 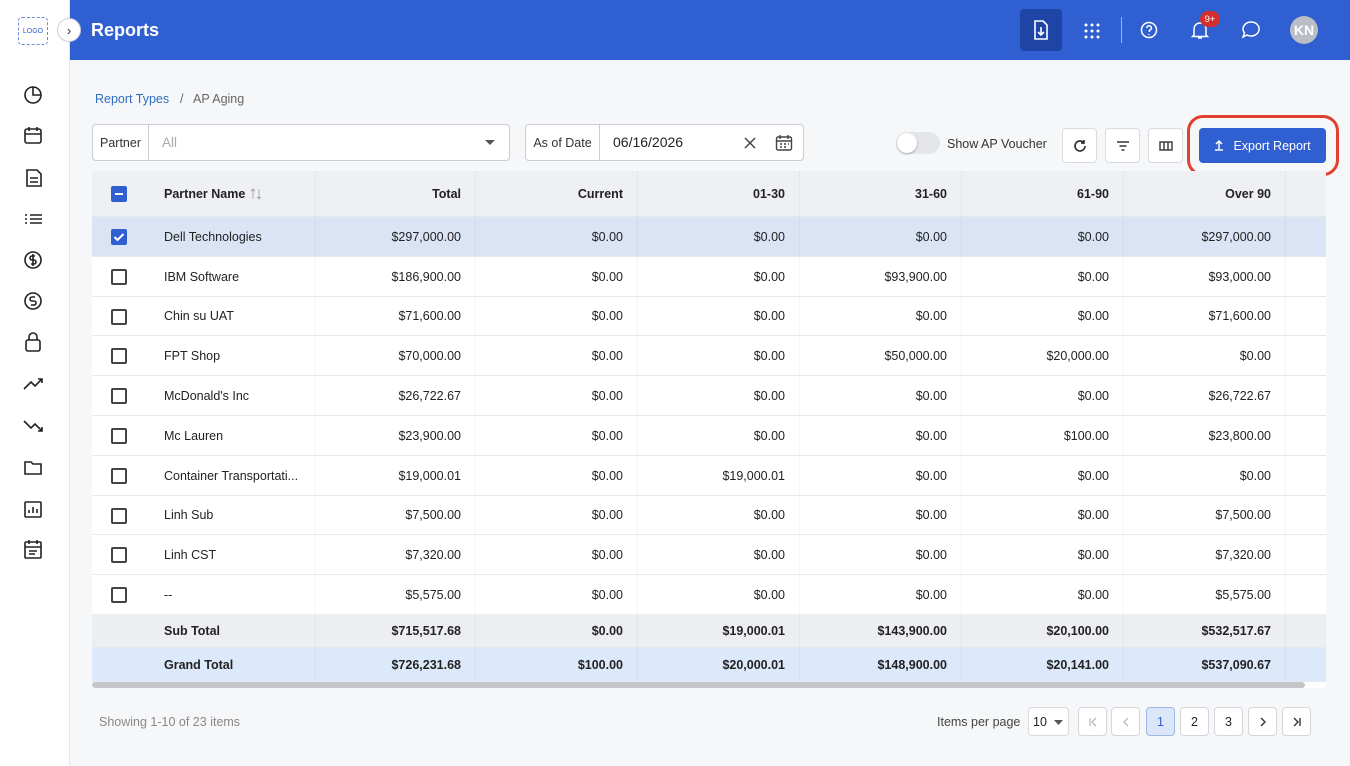 What do you see at coordinates (1248, 194) in the screenshot?
I see `table-cell: Over 90` at bounding box center [1248, 194].